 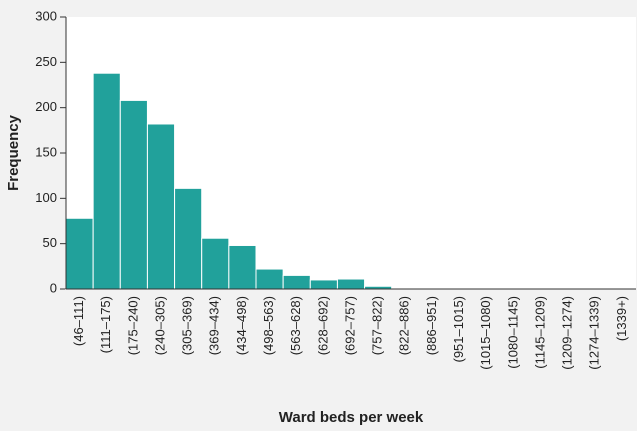 What do you see at coordinates (46, 197) in the screenshot?
I see `y-tick-label: 100` at bounding box center [46, 197].